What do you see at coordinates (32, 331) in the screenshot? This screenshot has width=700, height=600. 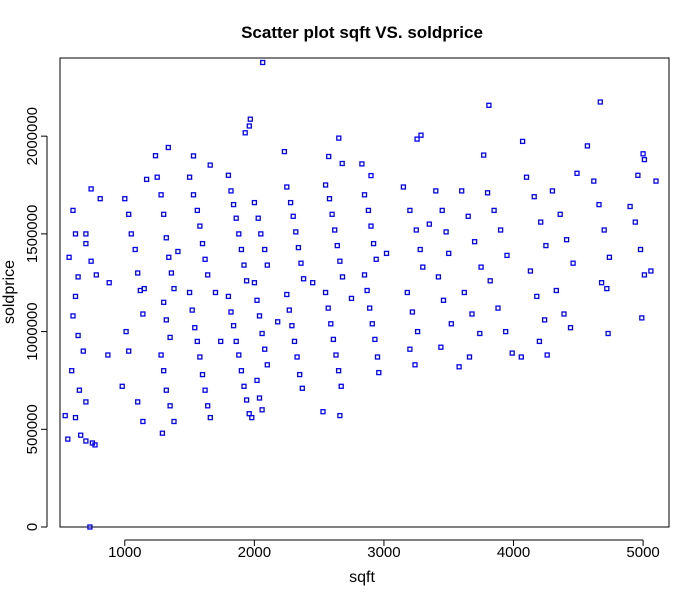 I see `y-tick-label: 1000000` at bounding box center [32, 331].